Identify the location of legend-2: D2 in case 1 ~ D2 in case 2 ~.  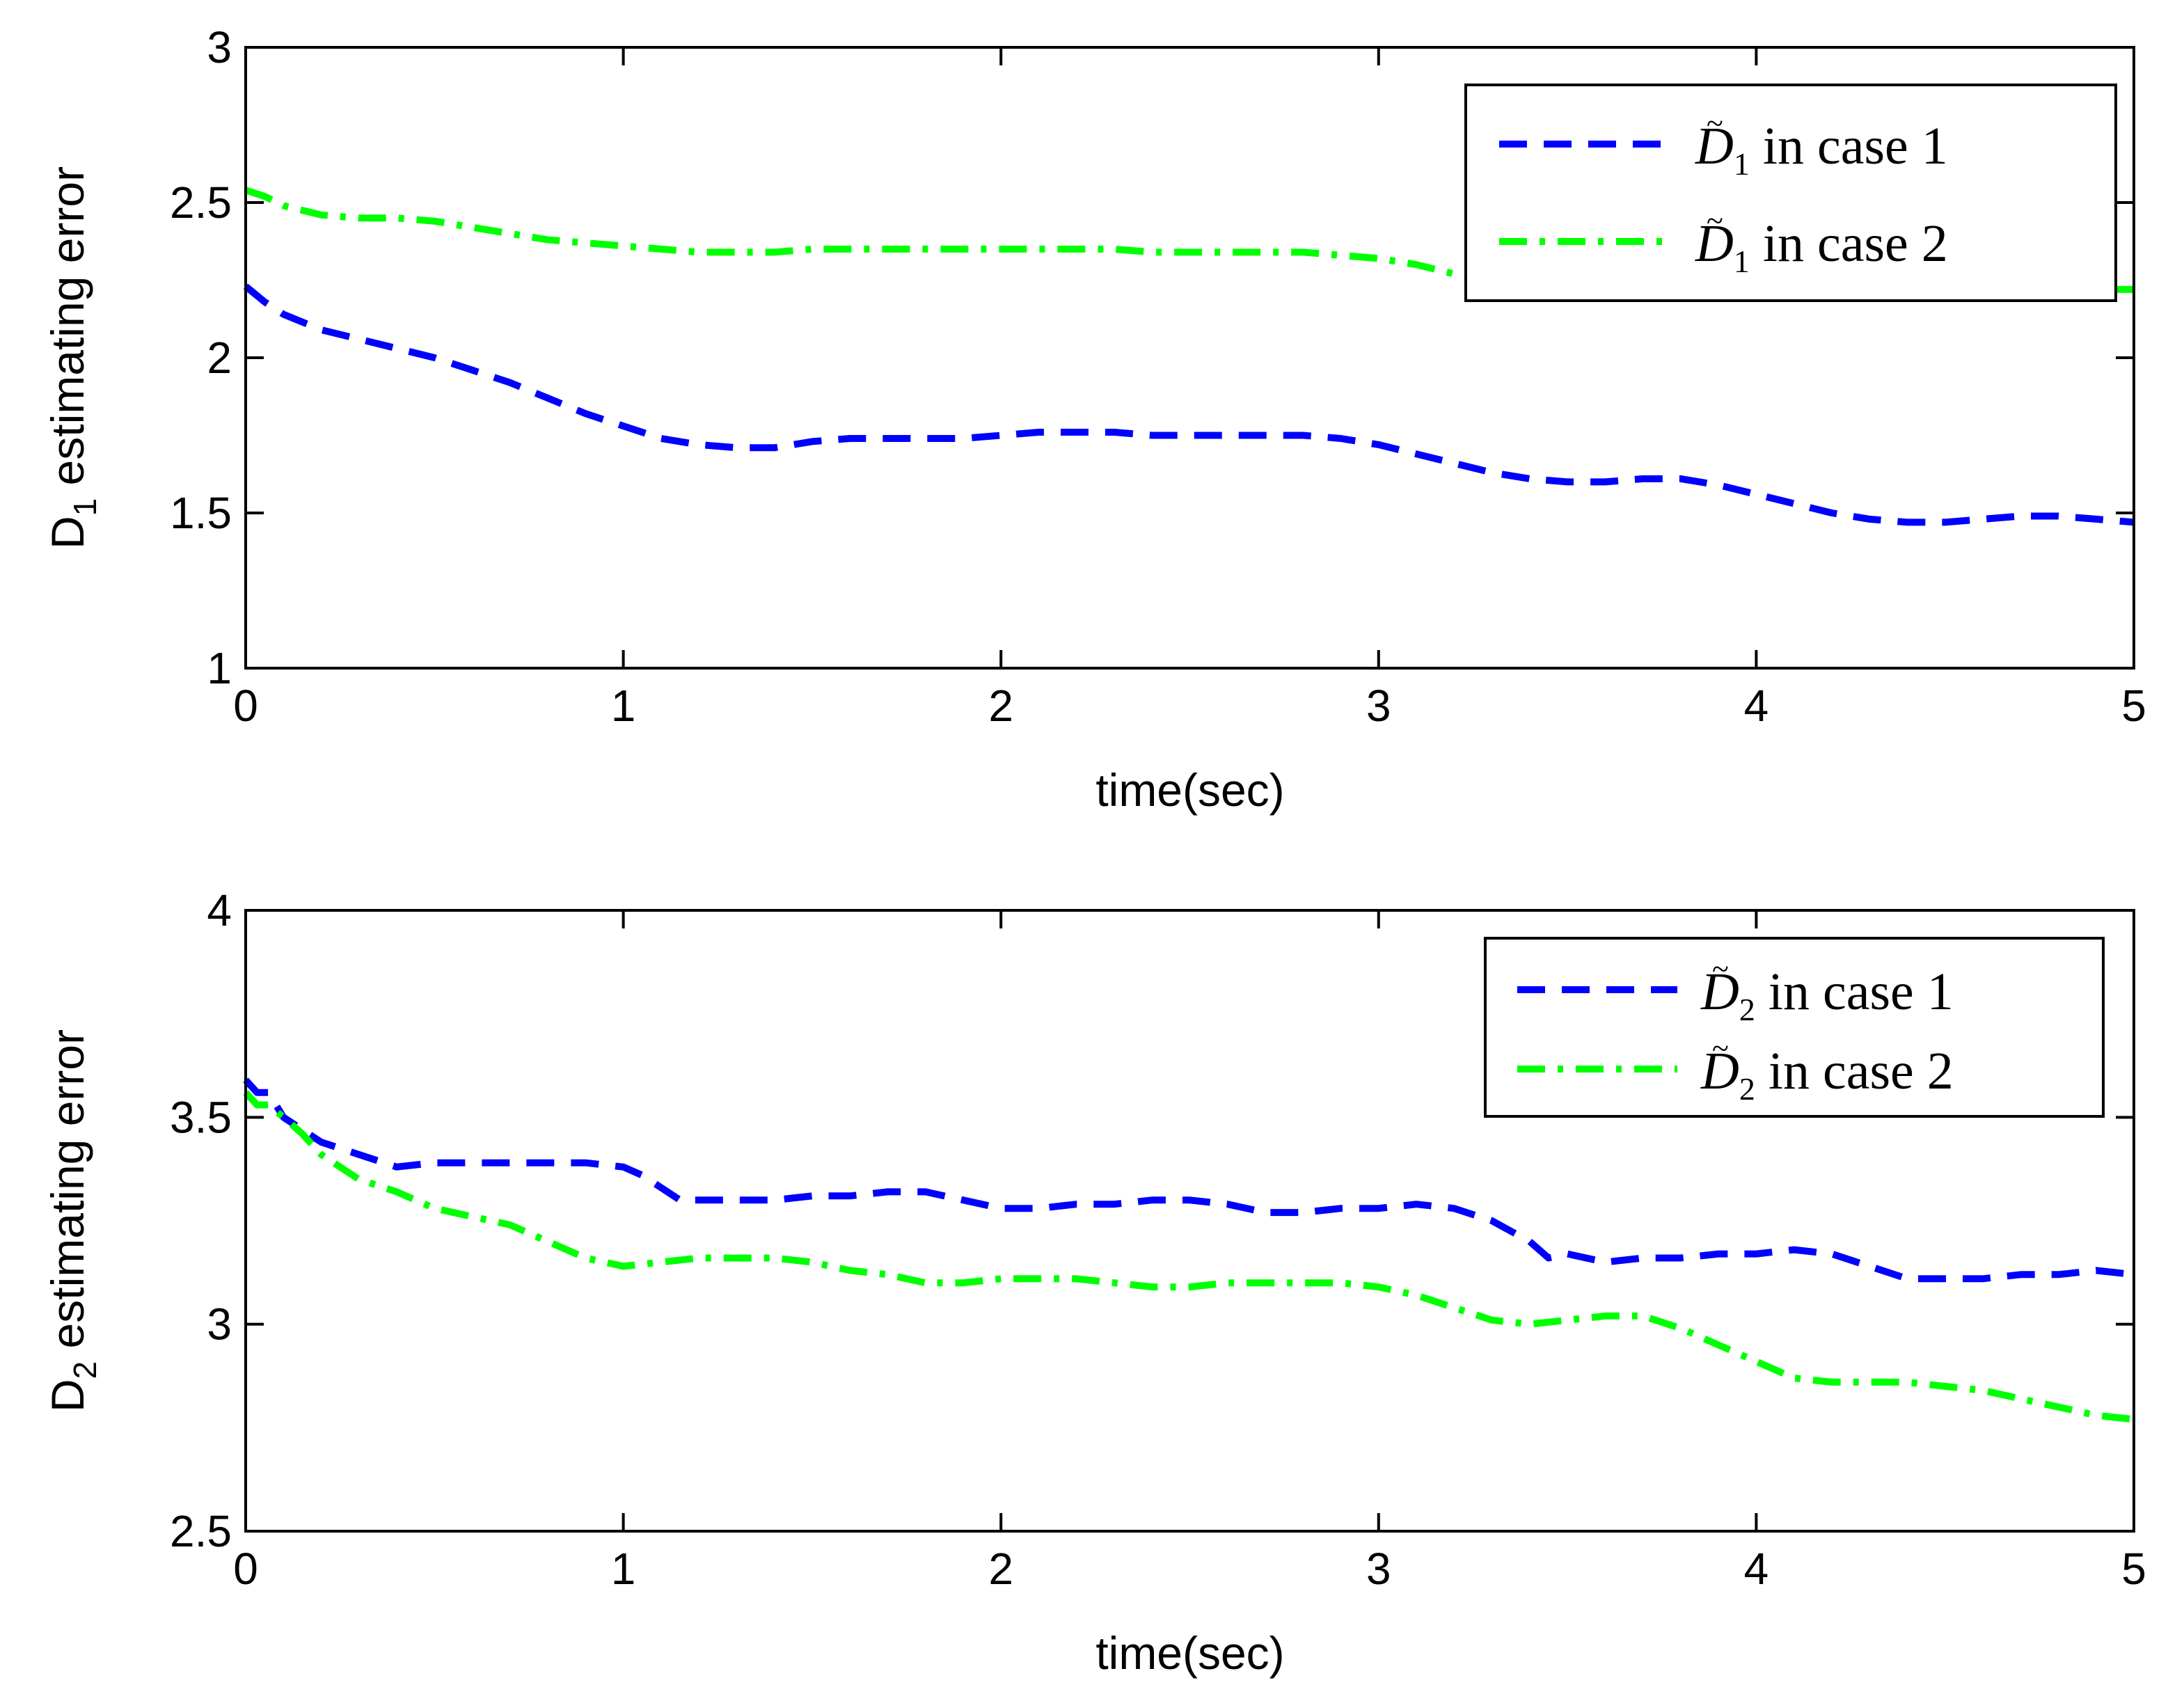
(1795, 1027).